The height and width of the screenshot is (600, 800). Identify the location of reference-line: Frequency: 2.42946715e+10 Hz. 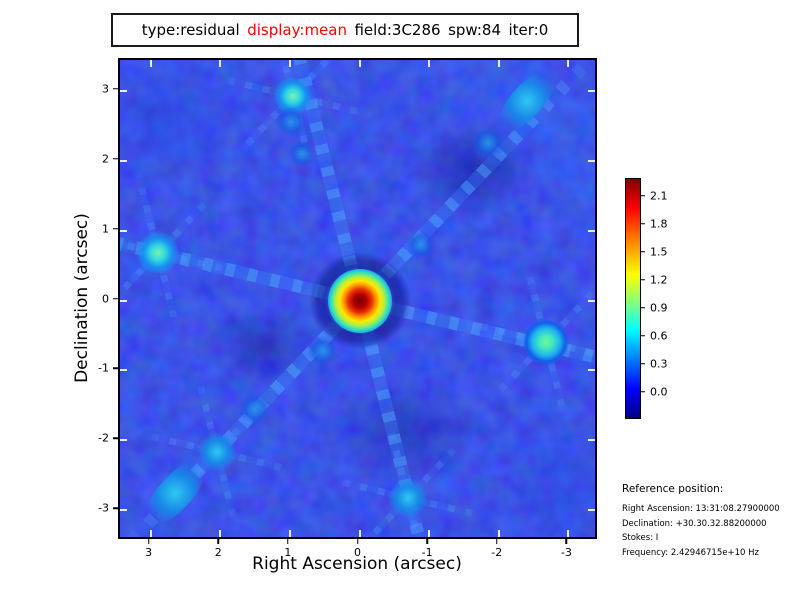
(690, 552).